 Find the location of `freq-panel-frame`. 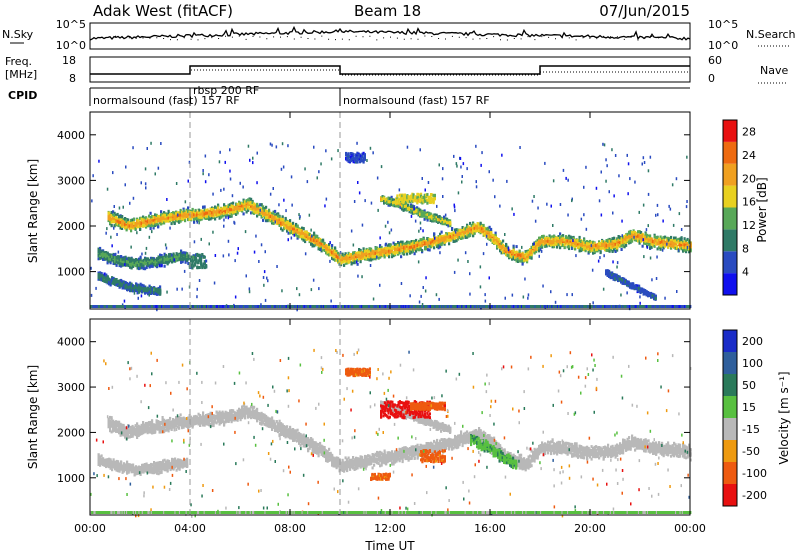

freq-panel-frame is located at coordinates (390, 69).